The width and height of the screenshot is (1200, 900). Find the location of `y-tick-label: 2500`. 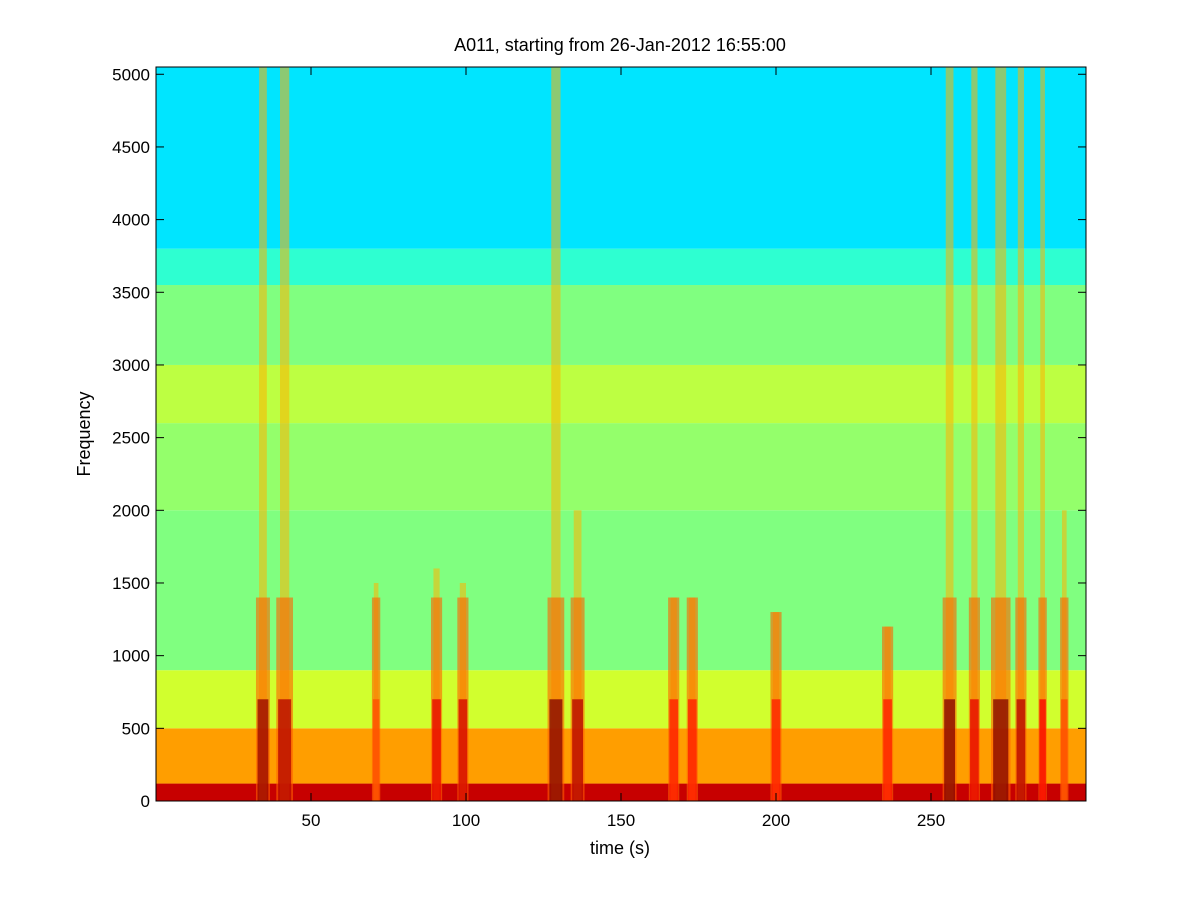

y-tick-label: 2500 is located at coordinates (131, 438).